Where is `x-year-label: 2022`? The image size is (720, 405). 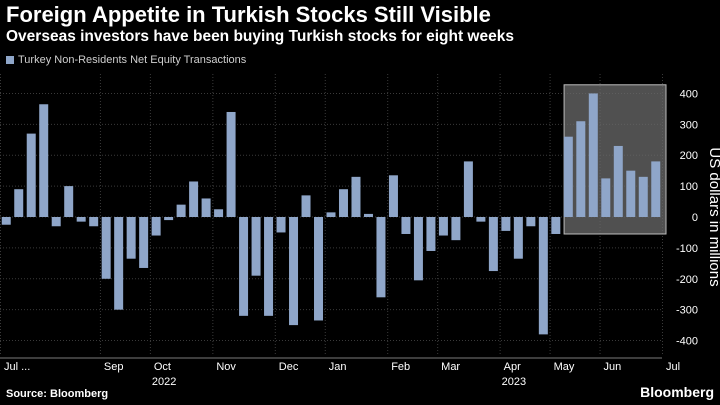
x-year-label: 2022 is located at coordinates (164, 382).